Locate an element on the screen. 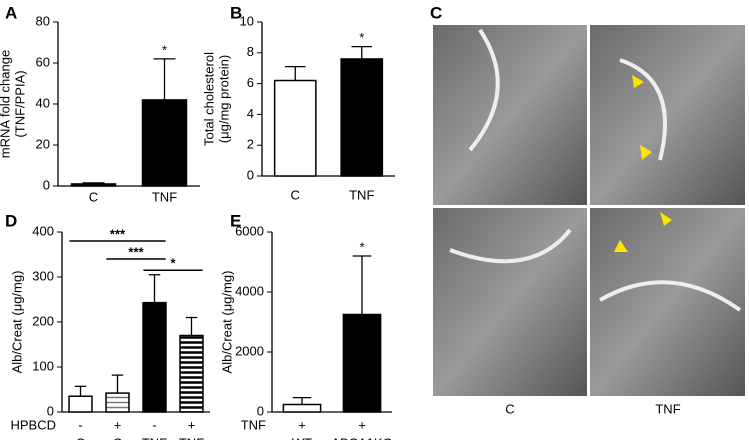 Image resolution: width=749 pixels, height=440 pixels. panel-letter: C is located at coordinates (436, 12).